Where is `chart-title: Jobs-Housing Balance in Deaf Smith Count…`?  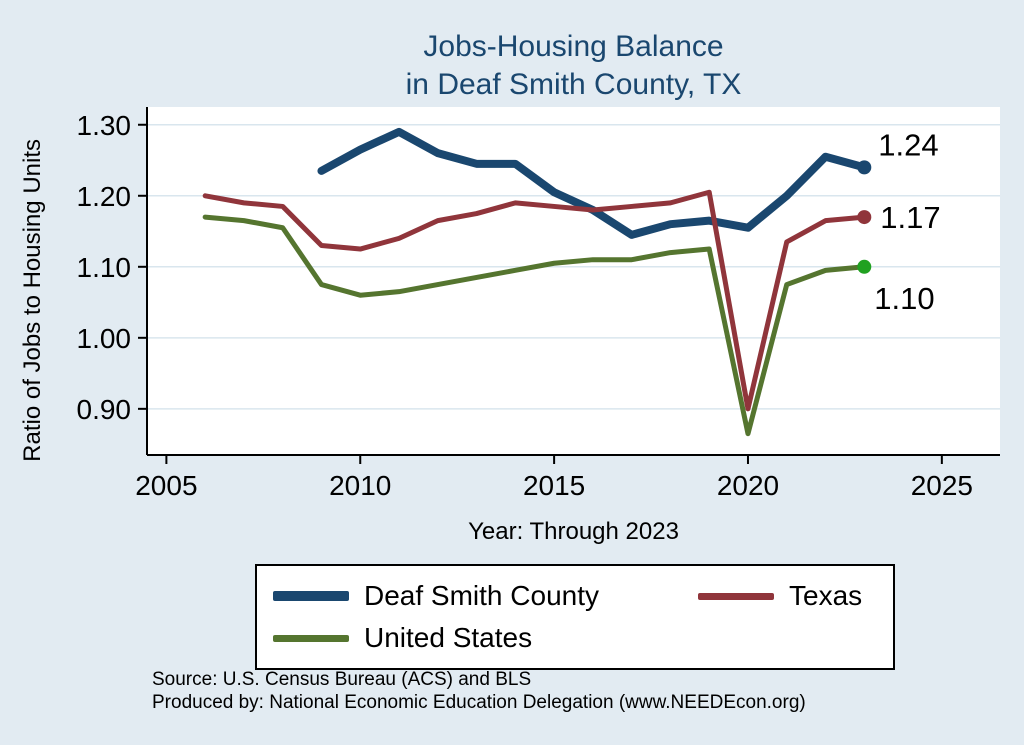
chart-title: Jobs-Housing Balance in Deaf Smith Count… is located at coordinates (573, 66).